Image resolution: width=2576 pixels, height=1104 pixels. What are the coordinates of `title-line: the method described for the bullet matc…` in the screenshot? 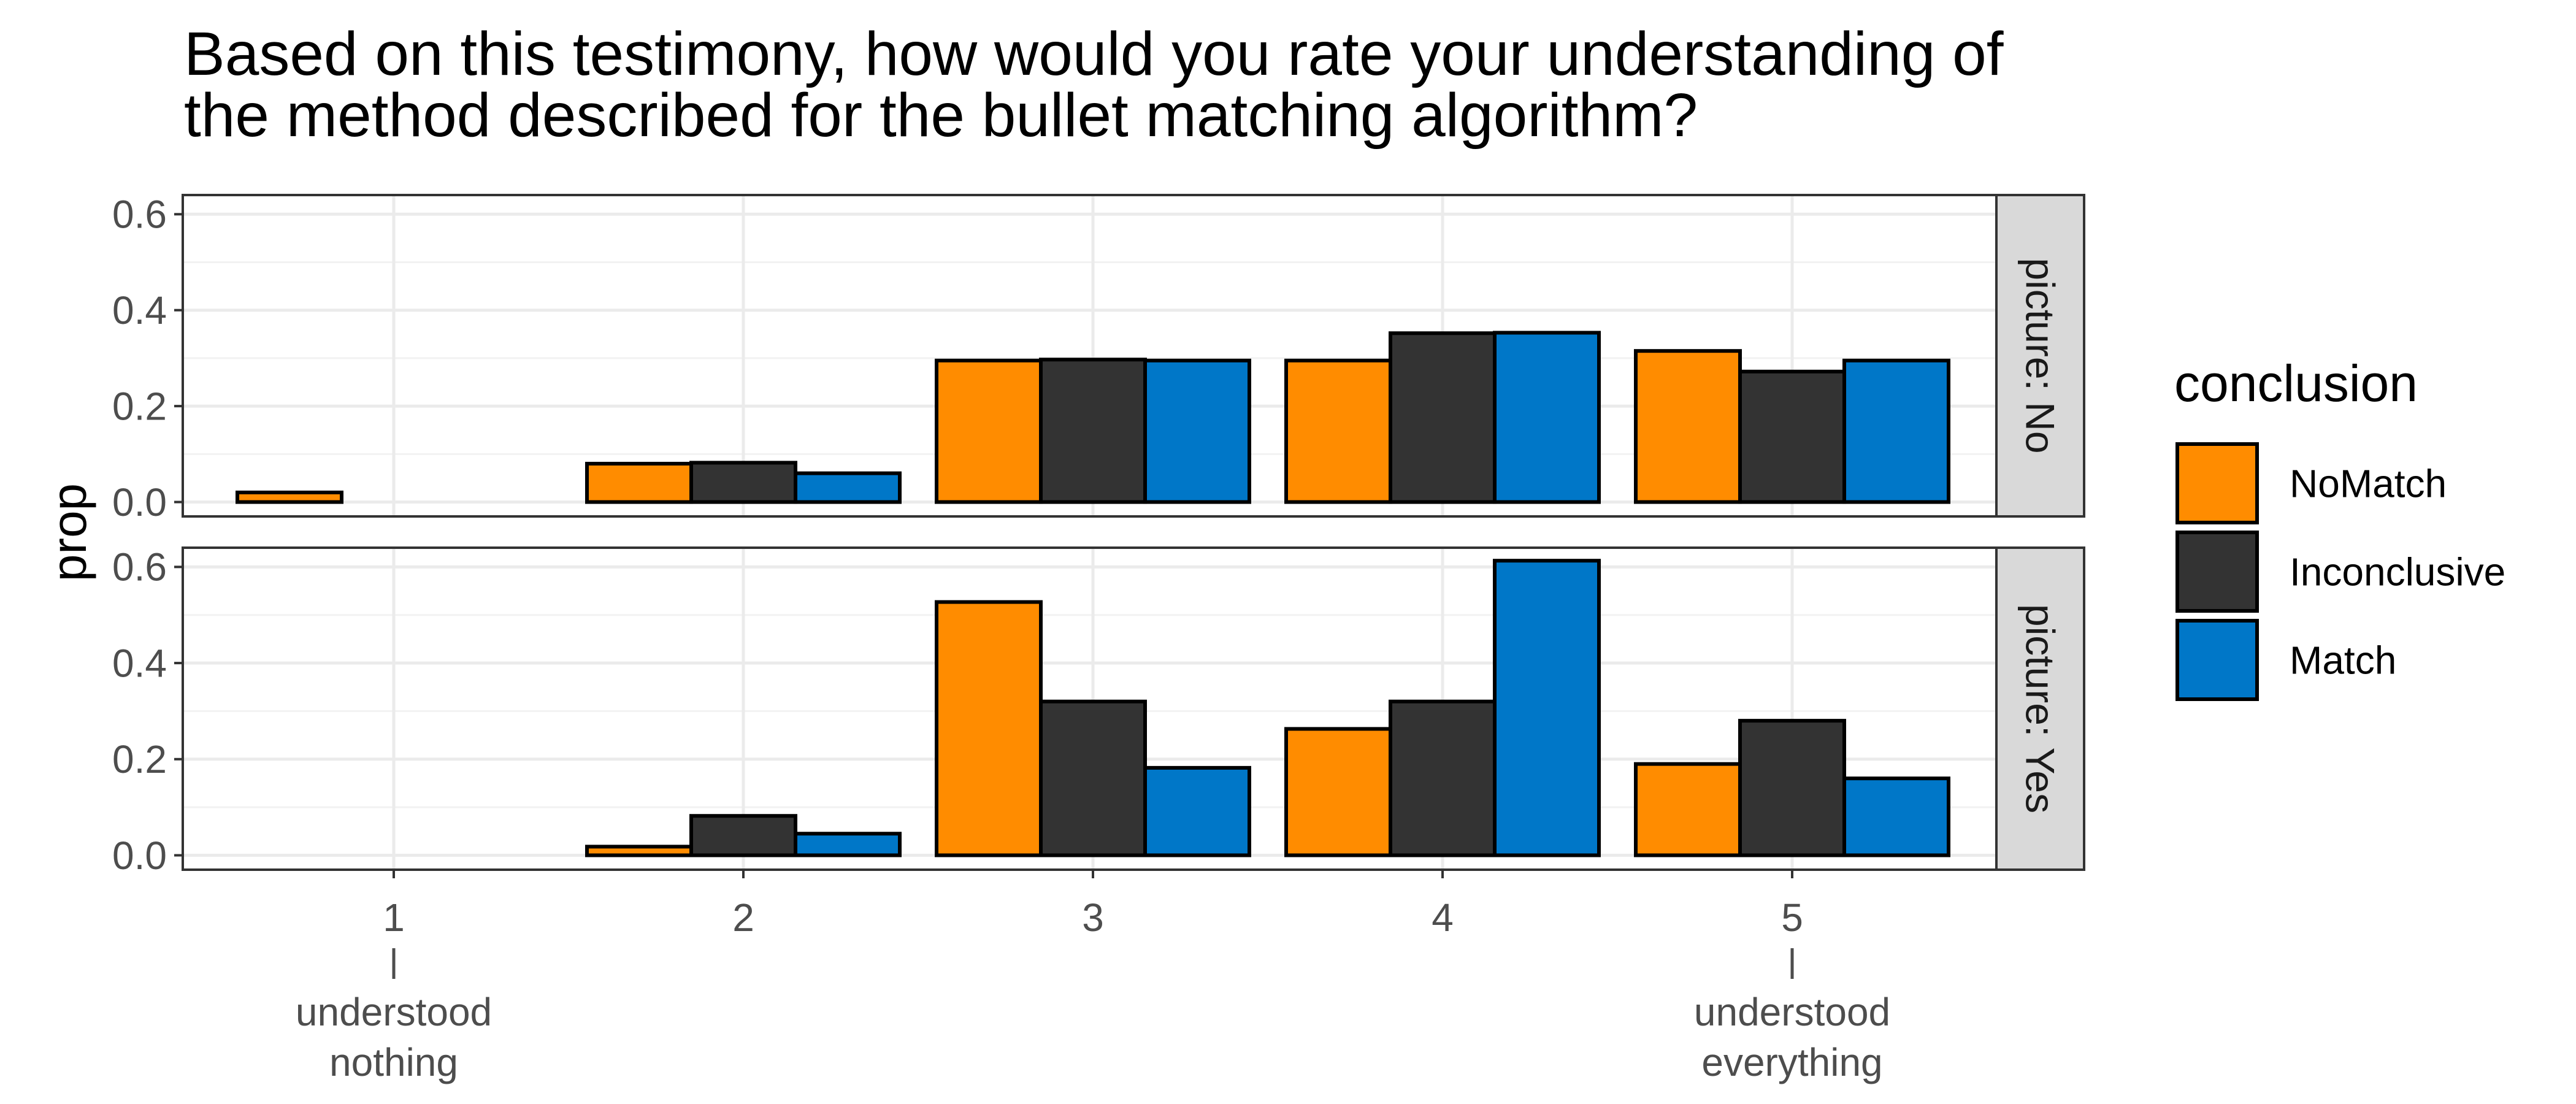 It's located at (941, 115).